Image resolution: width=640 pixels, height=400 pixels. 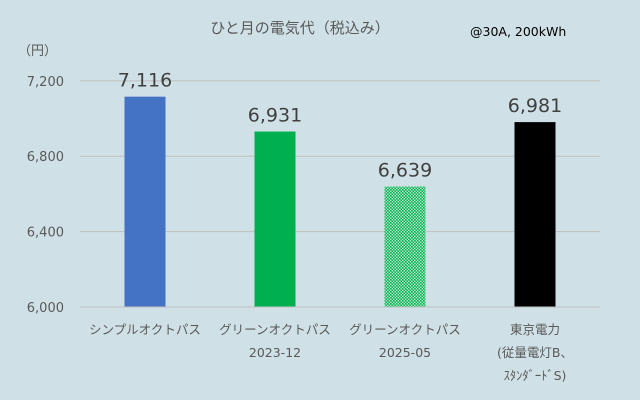 What do you see at coordinates (535, 375) in the screenshot?
I see `x-tick-label: ｽﾀﾝﾀﾞｰﾄﾞS)` at bounding box center [535, 375].